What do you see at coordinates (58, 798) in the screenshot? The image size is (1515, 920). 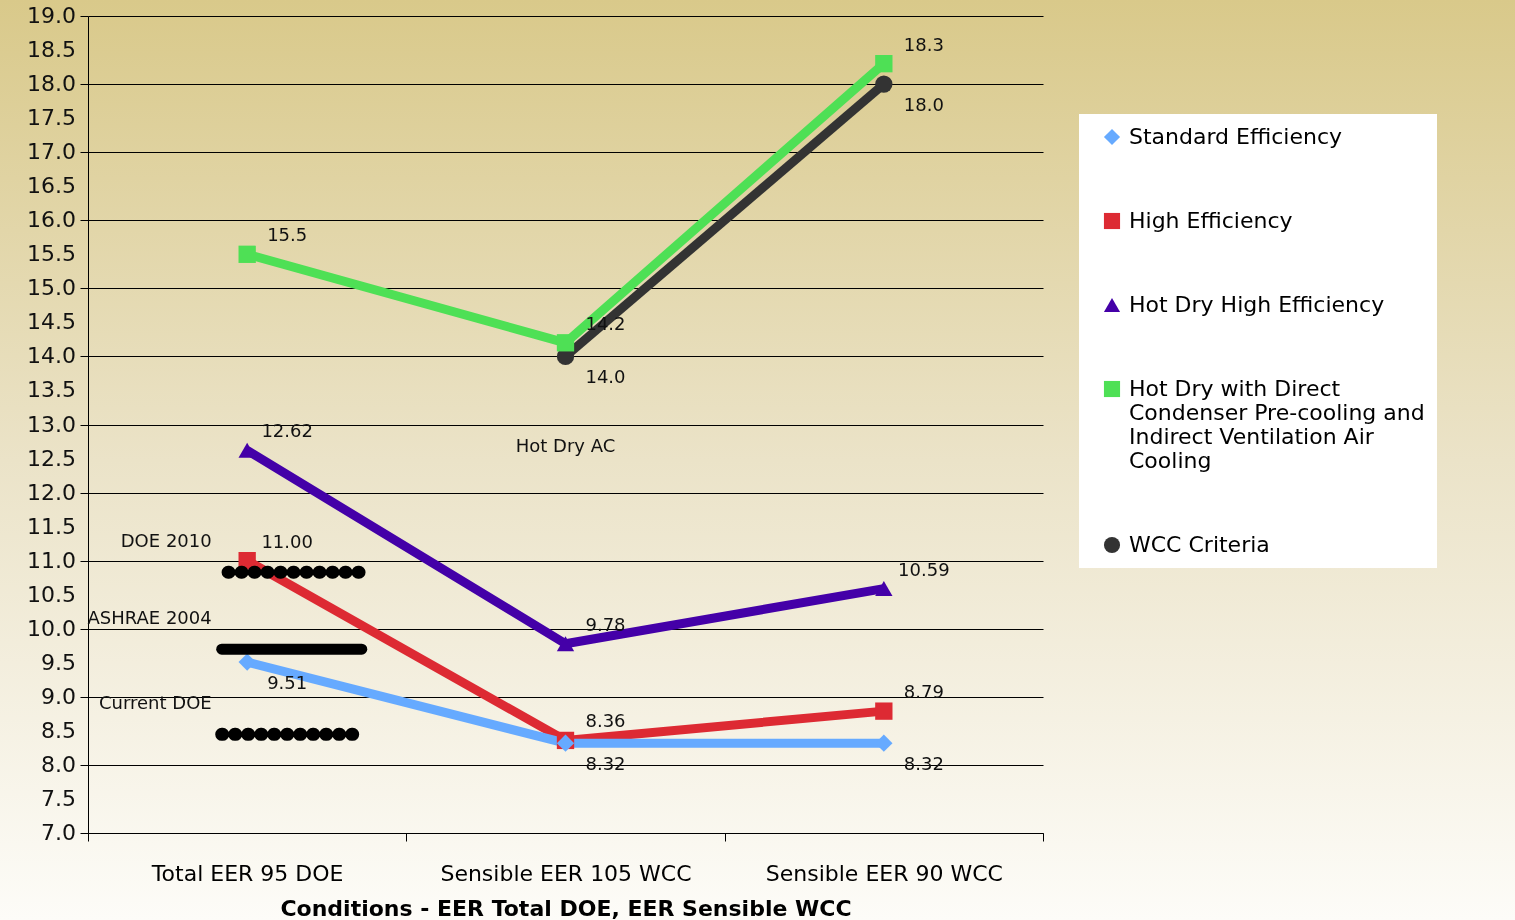 I see `y-tick-label: 7.5` at bounding box center [58, 798].